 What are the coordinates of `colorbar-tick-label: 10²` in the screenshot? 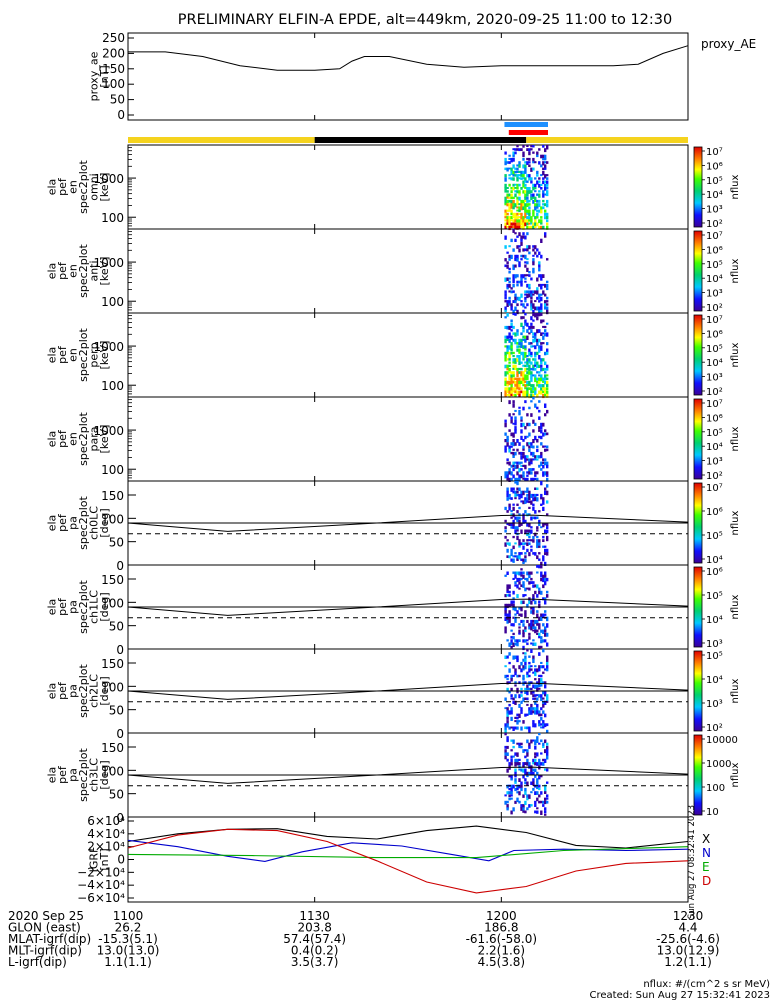 It's located at (714, 308).